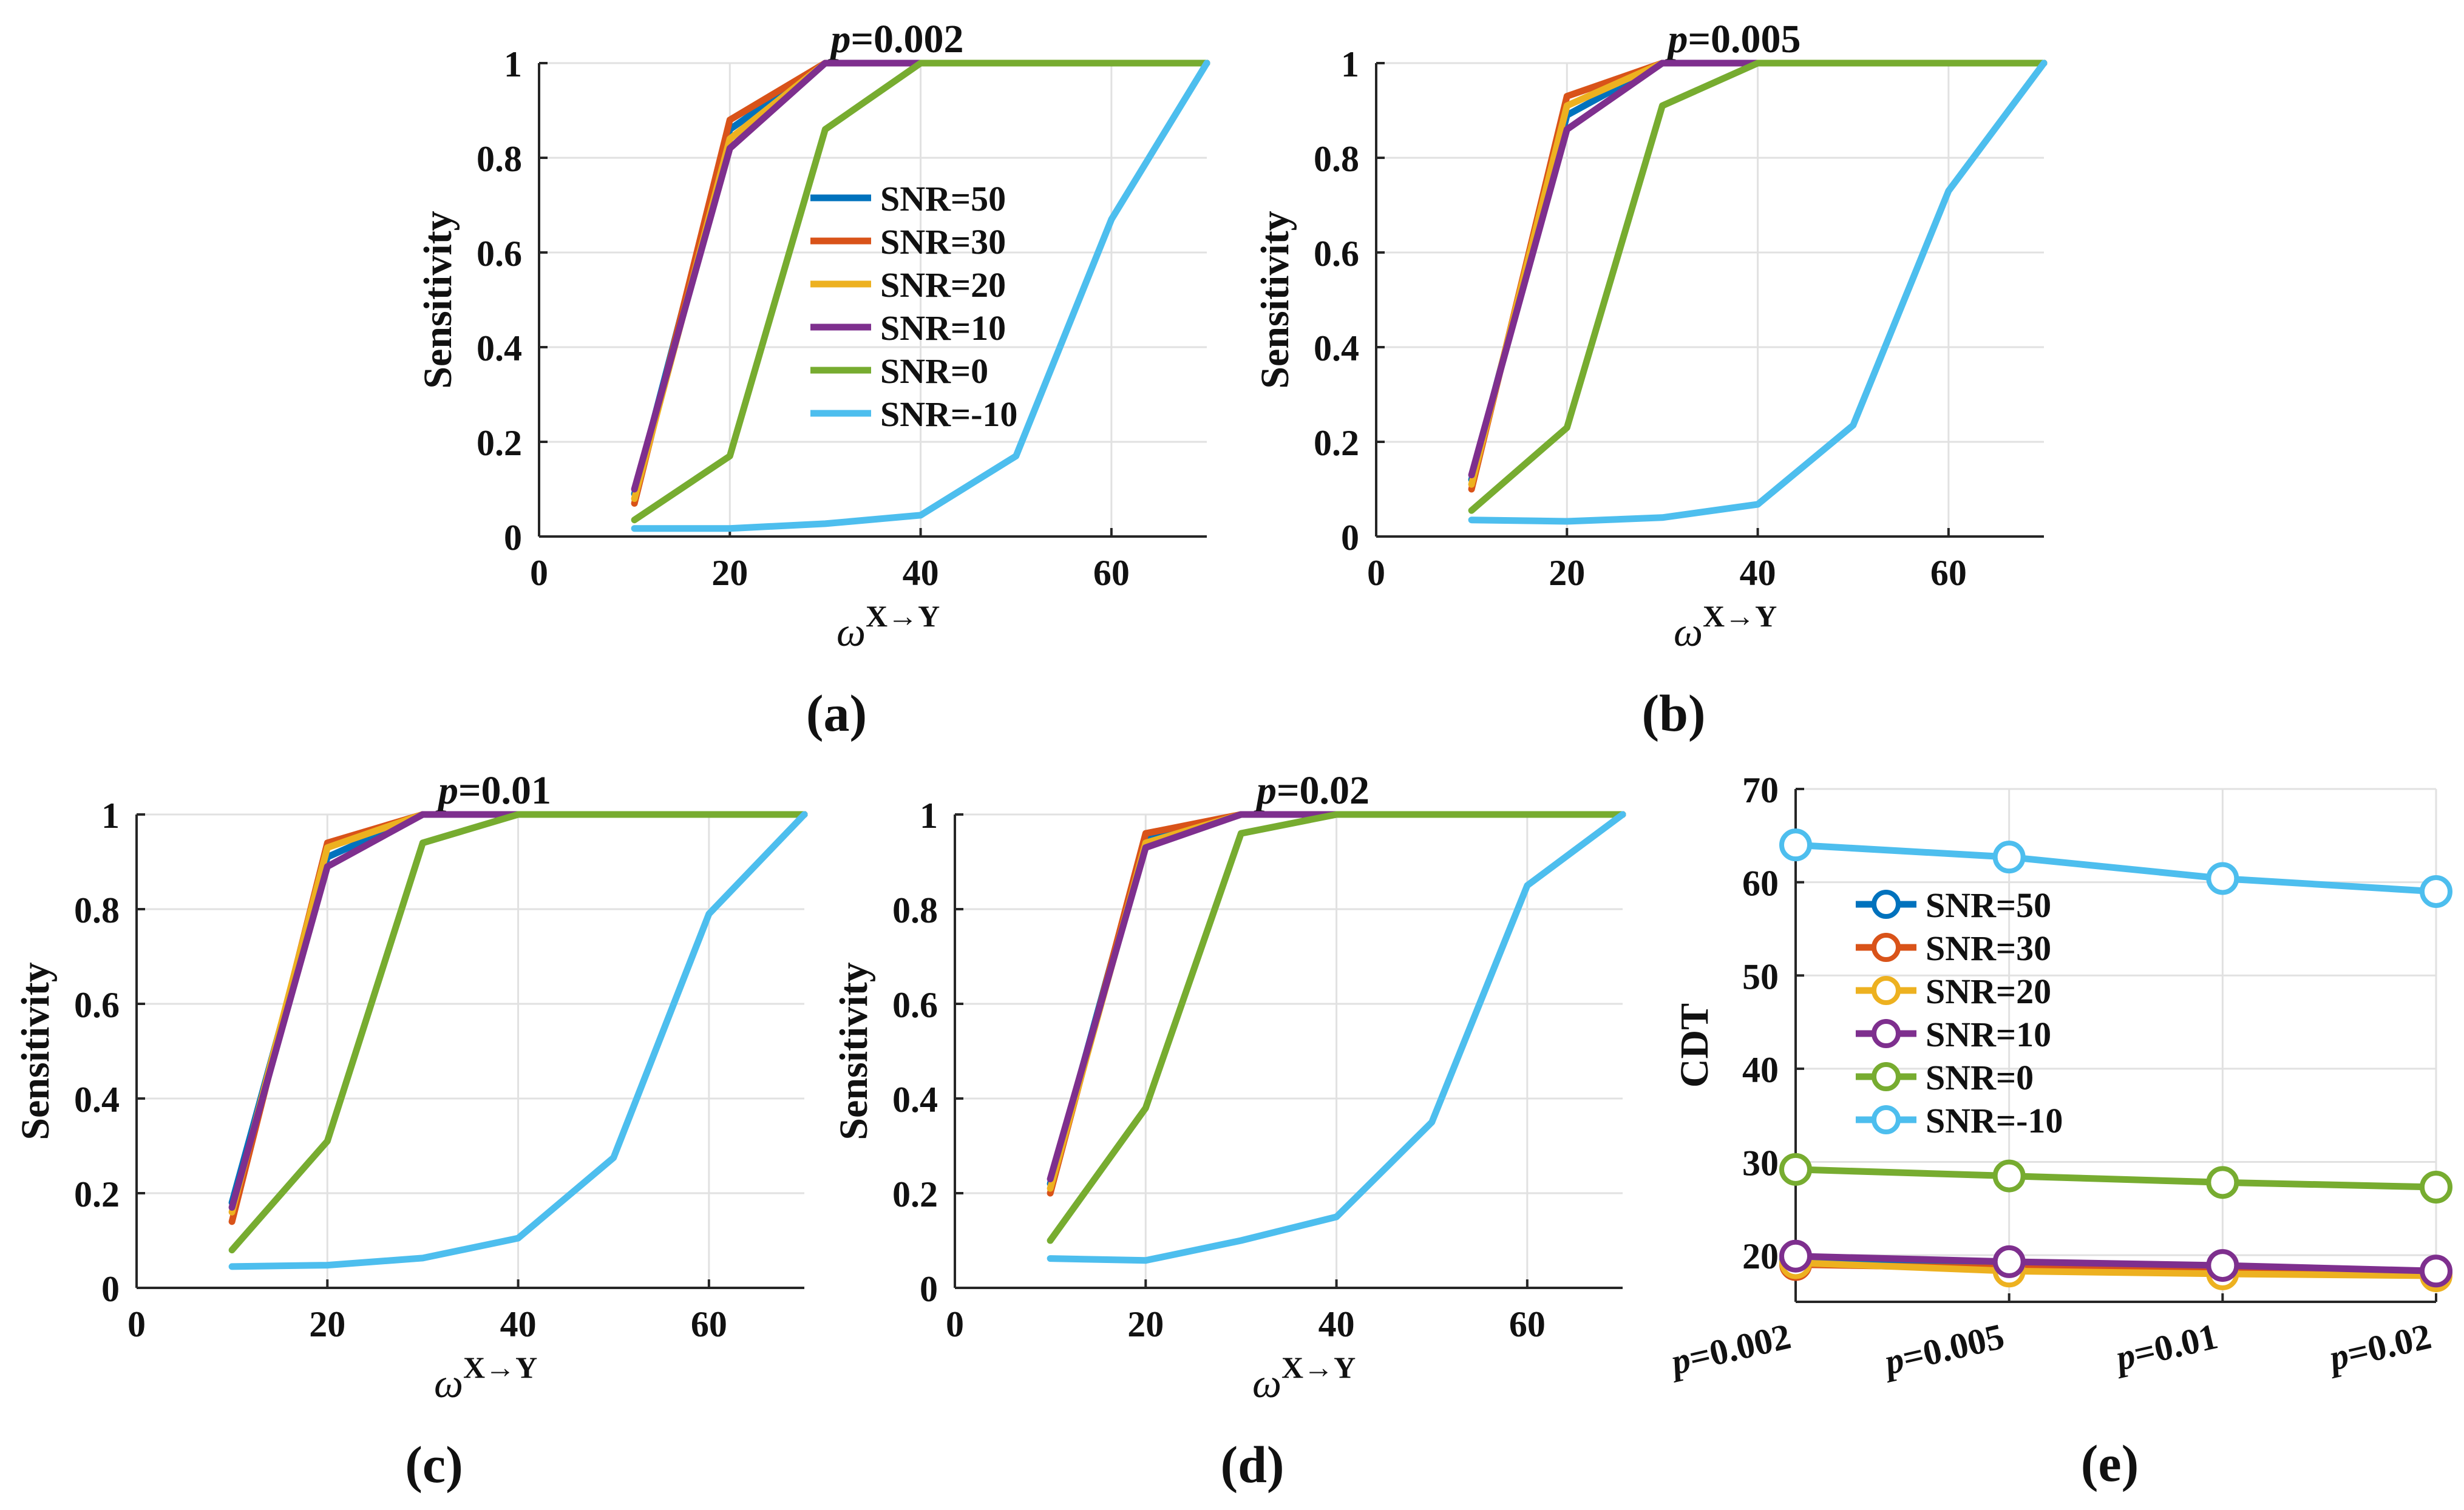 Image resolution: width=2464 pixels, height=1510 pixels. Describe the element at coordinates (1953, 1347) in the screenshot. I see `x-tick-label-value: =0.005` at that location.